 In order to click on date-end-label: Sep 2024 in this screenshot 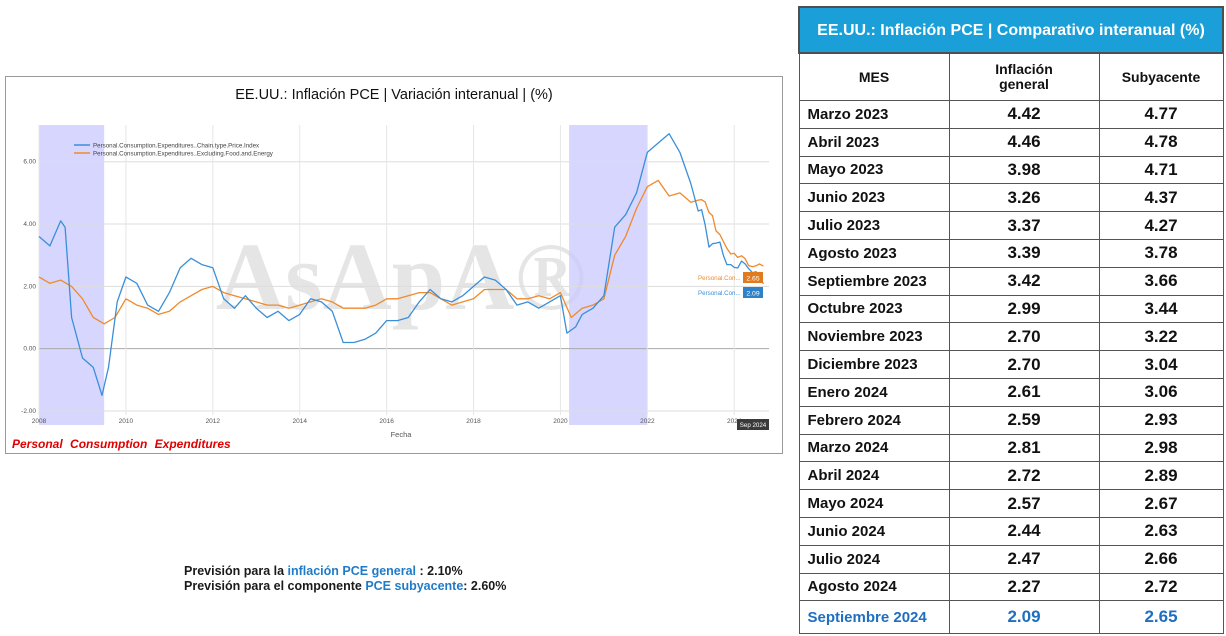, I will do `click(753, 425)`.